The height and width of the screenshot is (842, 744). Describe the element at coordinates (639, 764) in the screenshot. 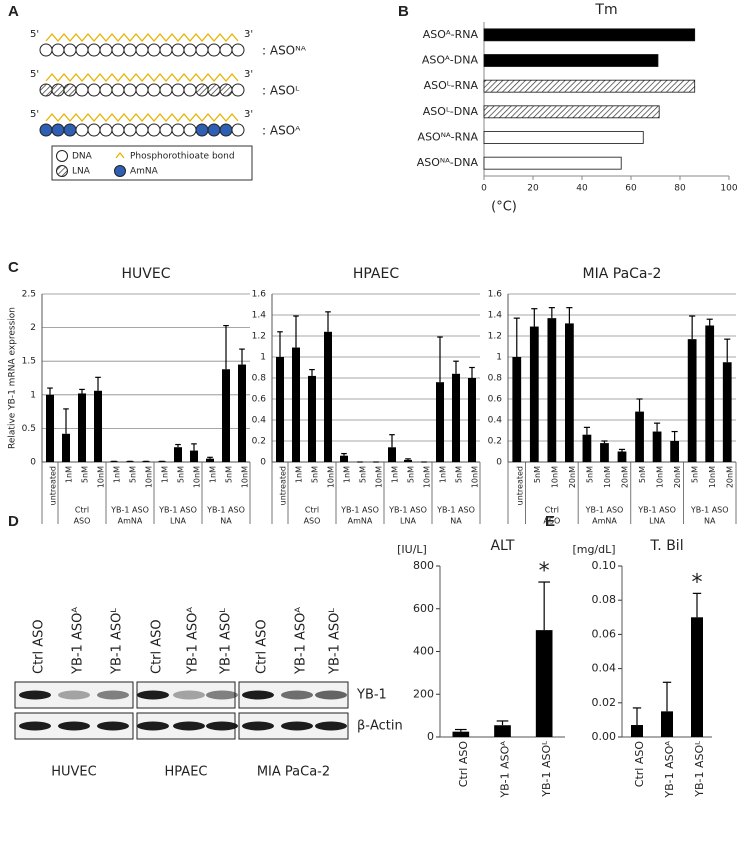

I see `x-tick-label: Ctrl ASO` at that location.